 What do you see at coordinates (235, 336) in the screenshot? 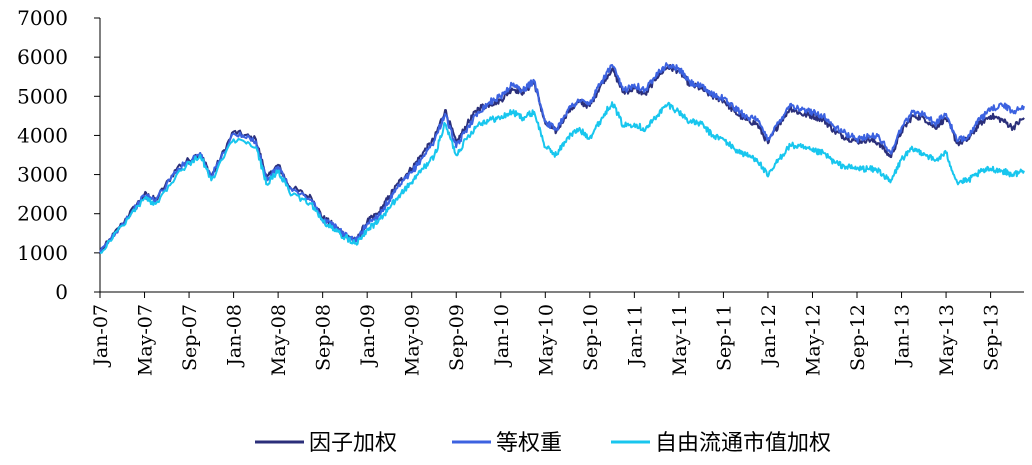
I see `x-tick-label: Jan-08` at bounding box center [235, 336].